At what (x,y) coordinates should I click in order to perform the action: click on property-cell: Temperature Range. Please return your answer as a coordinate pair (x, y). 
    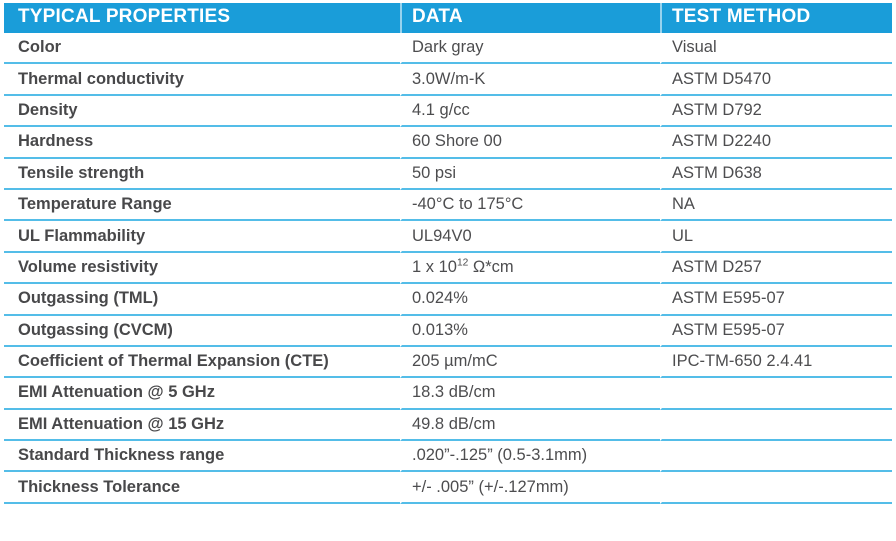
    Looking at the image, I should click on (202, 206).